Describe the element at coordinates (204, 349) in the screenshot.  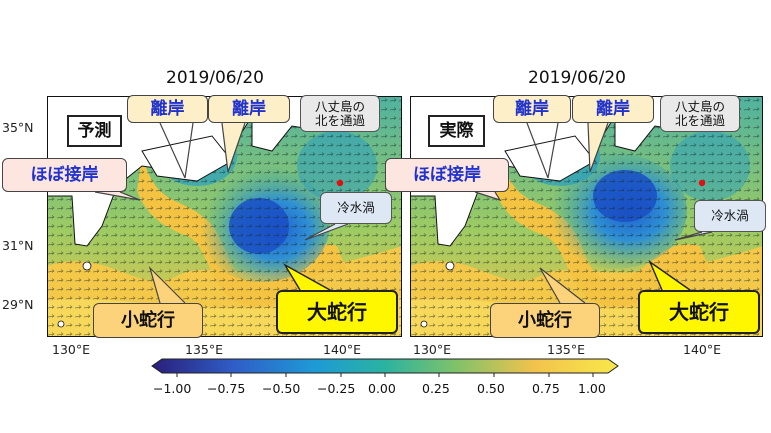
I see `left-lon-tick-135: 135°E` at that location.